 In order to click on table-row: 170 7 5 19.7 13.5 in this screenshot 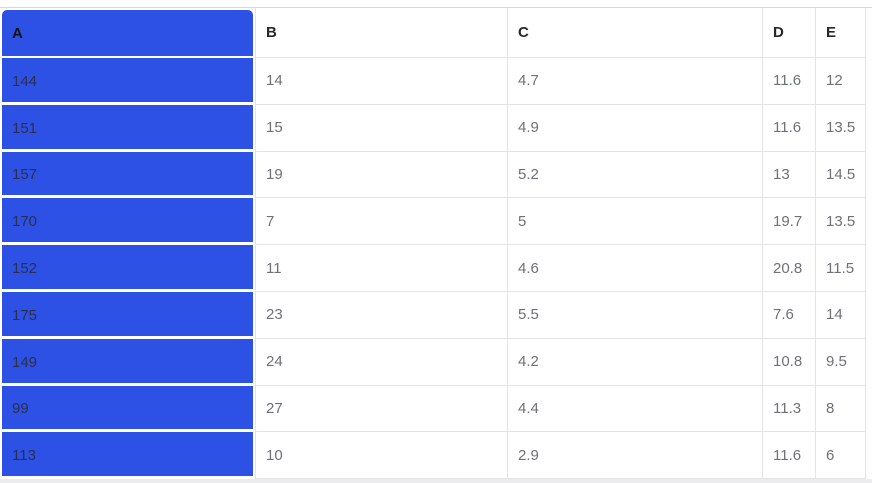, I will do `click(433, 222)`.